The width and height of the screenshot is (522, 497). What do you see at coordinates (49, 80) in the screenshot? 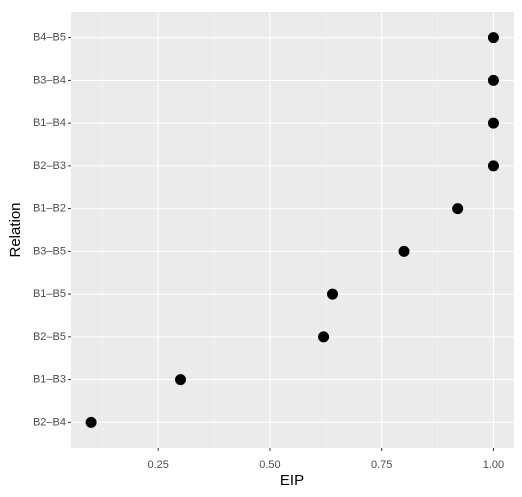
I see `y-tick-label: B3–B4` at bounding box center [49, 80].